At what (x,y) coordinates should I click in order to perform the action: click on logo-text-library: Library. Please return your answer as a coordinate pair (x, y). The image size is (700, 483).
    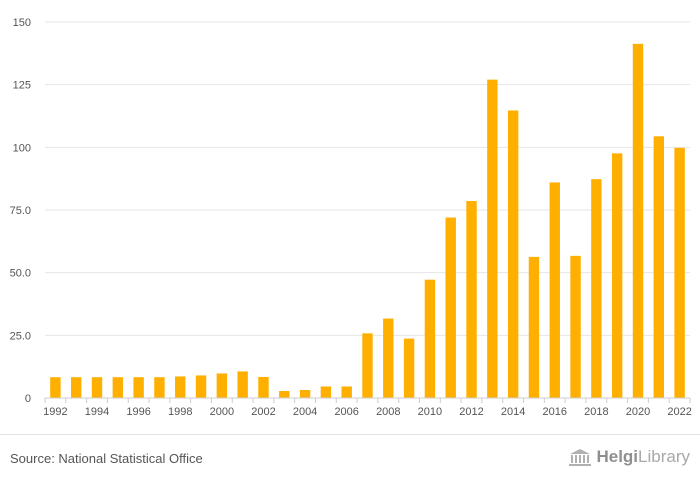
    Looking at the image, I should click on (664, 456).